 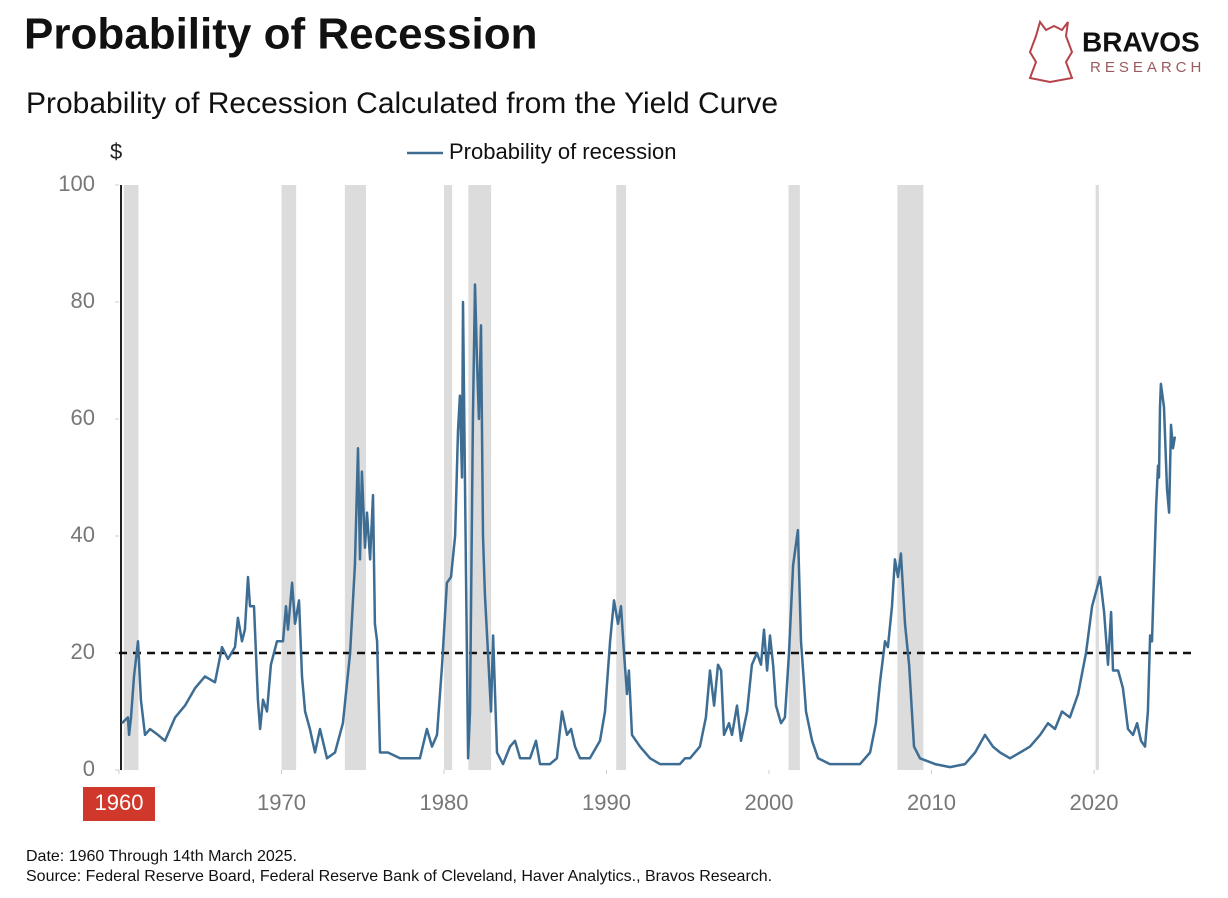 I want to click on brand: BRAVOS, so click(x=1141, y=41).